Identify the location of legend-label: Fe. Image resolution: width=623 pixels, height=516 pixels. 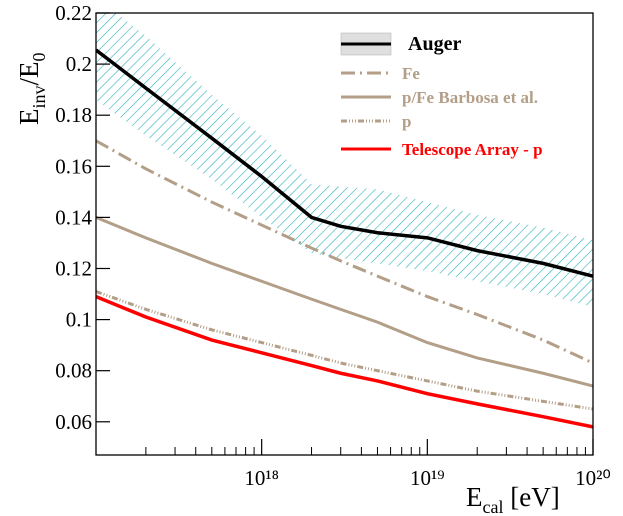
(411, 73).